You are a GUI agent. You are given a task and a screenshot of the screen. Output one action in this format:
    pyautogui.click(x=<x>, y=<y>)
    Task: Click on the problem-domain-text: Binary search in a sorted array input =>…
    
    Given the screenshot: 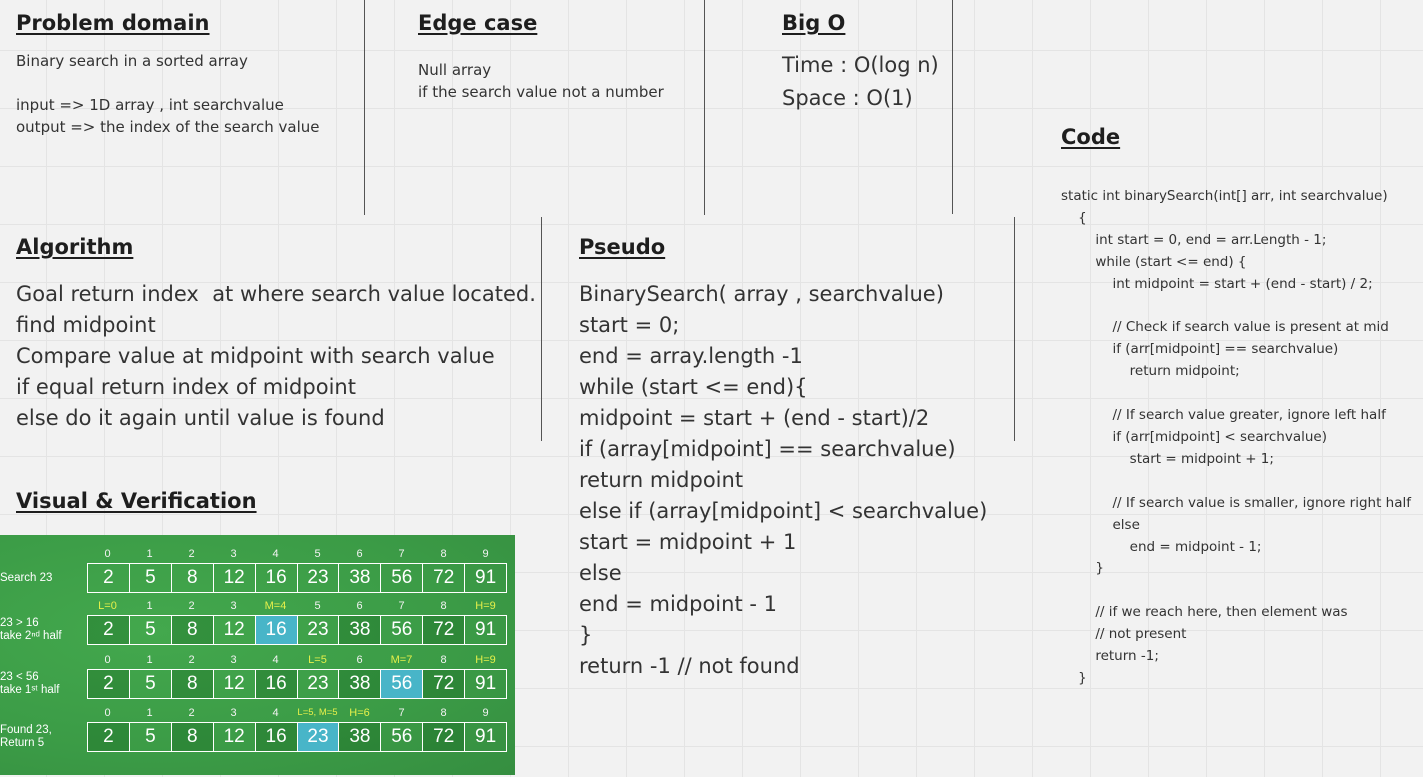 What is the action you would take?
    pyautogui.click(x=168, y=94)
    